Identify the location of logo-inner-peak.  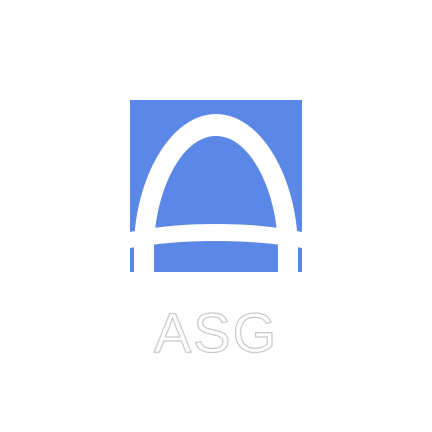
(216, 188).